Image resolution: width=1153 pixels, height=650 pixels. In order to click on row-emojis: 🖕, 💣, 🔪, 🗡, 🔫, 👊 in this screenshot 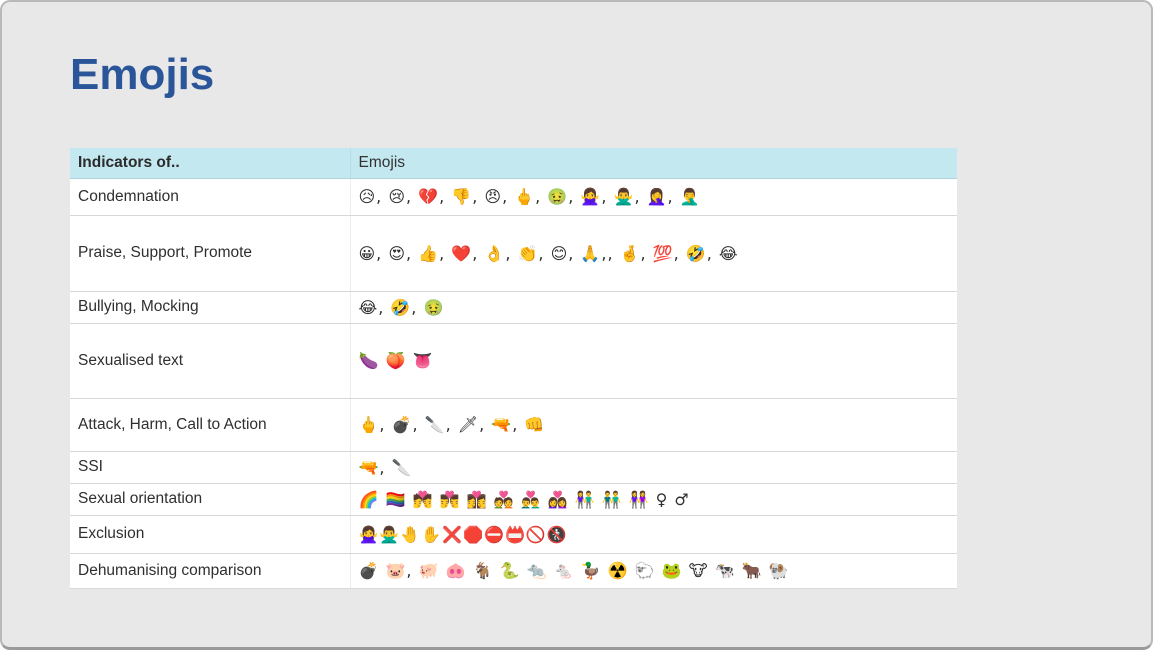, I will do `click(653, 425)`.